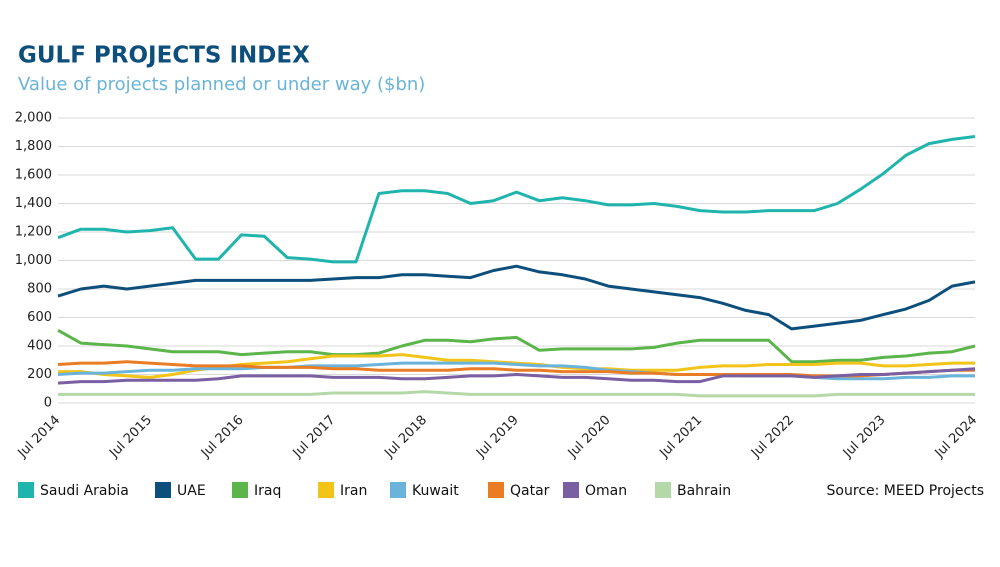  Describe the element at coordinates (39, 317) in the screenshot. I see `y-tick-label: 600` at that location.